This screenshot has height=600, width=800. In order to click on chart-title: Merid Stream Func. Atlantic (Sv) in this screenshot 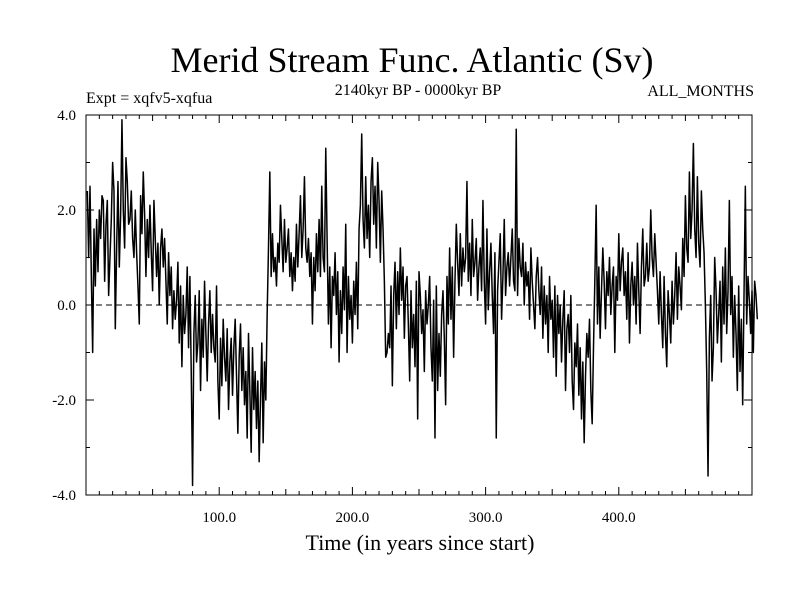, I will do `click(412, 60)`.